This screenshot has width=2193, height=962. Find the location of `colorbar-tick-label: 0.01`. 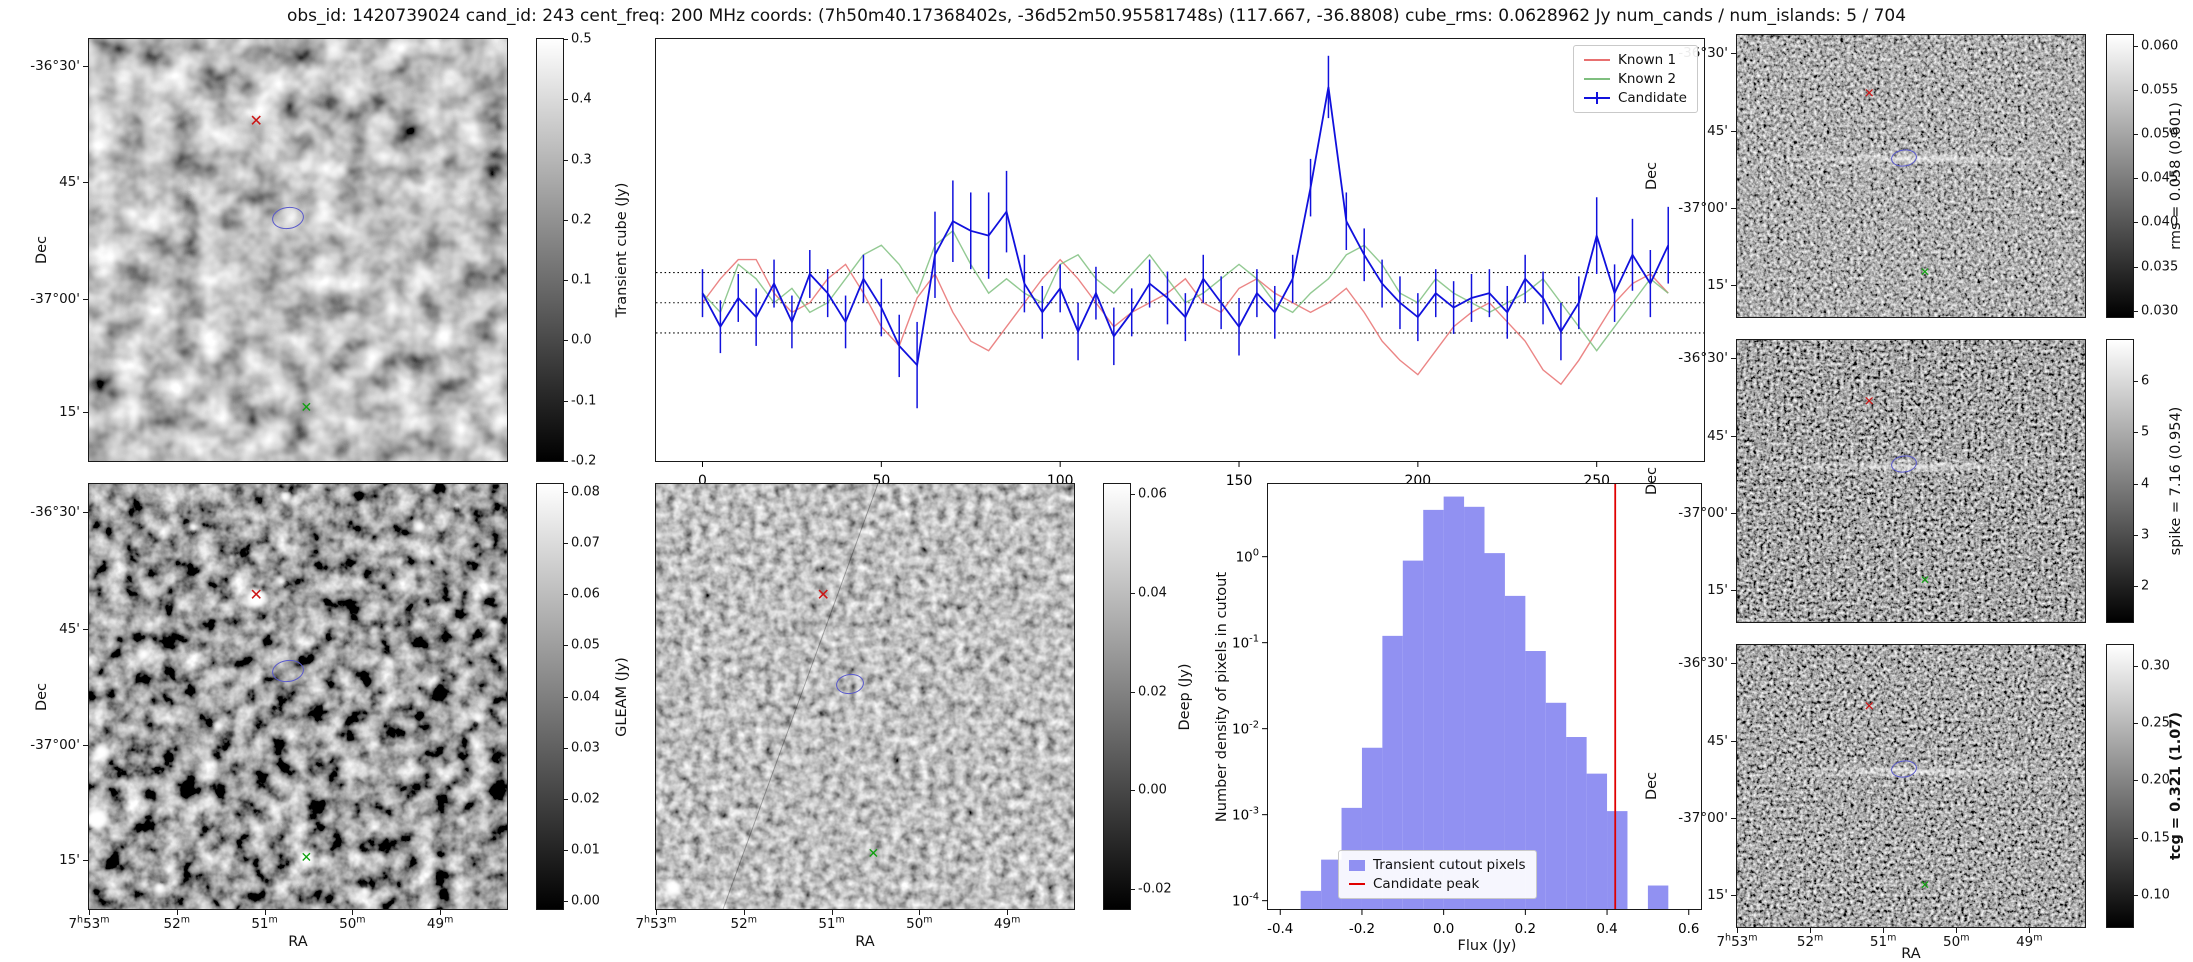

colorbar-tick-label: 0.01 is located at coordinates (585, 850).